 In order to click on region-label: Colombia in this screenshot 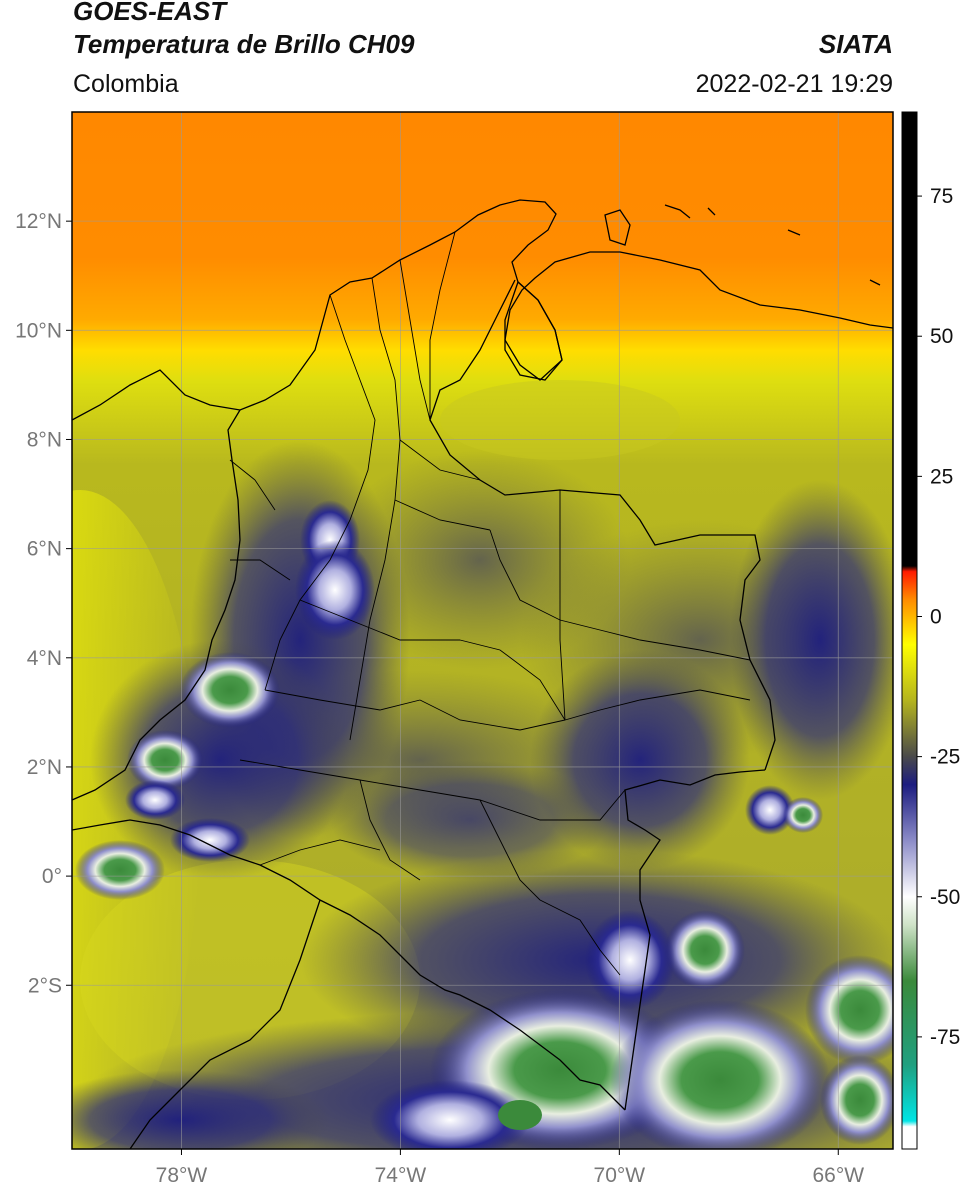, I will do `click(126, 84)`.